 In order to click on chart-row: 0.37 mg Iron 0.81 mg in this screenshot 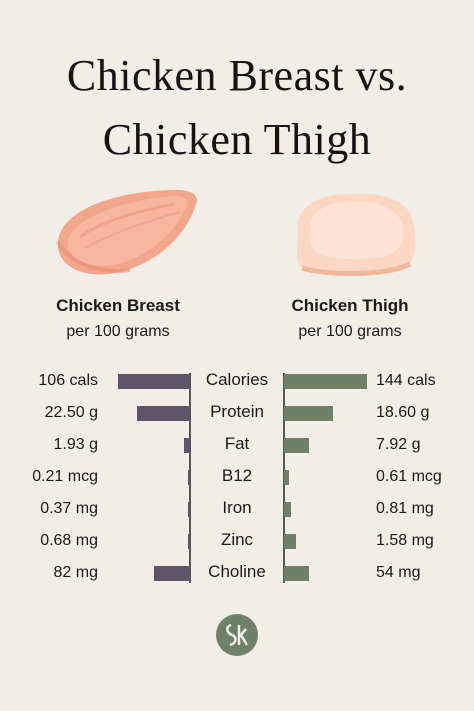, I will do `click(237, 510)`.